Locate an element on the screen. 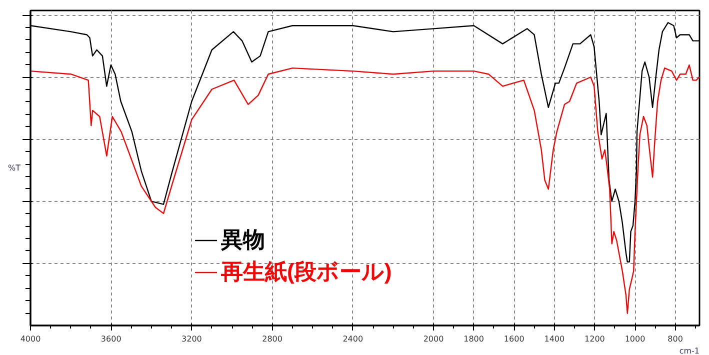 The image size is (709, 355). x-tick-label: 2400 is located at coordinates (353, 339).